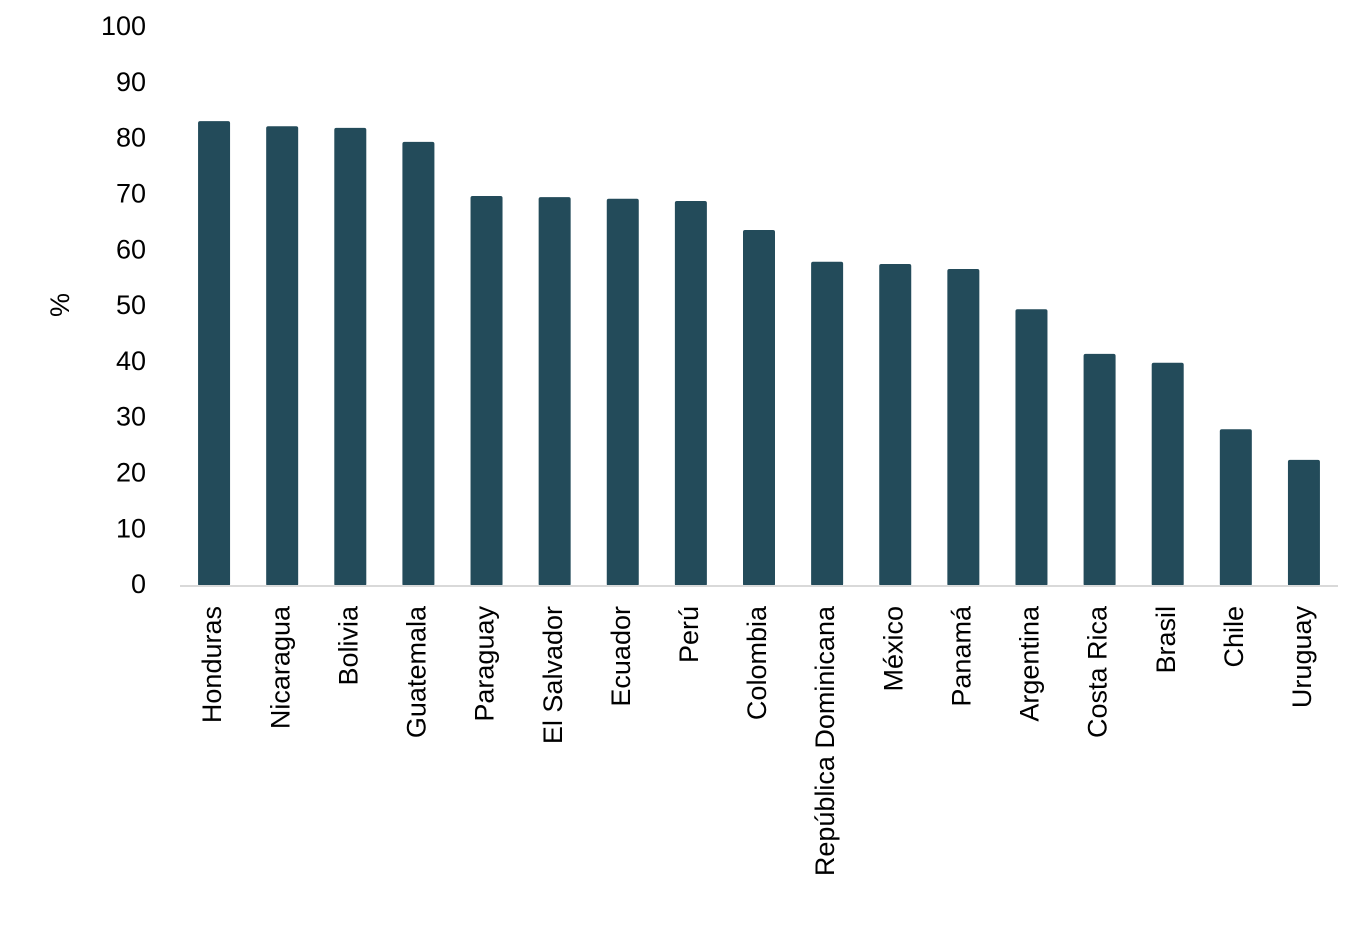 The height and width of the screenshot is (936, 1362). Describe the element at coordinates (485, 664) in the screenshot. I see `x-tick-label: Paraguay` at that location.